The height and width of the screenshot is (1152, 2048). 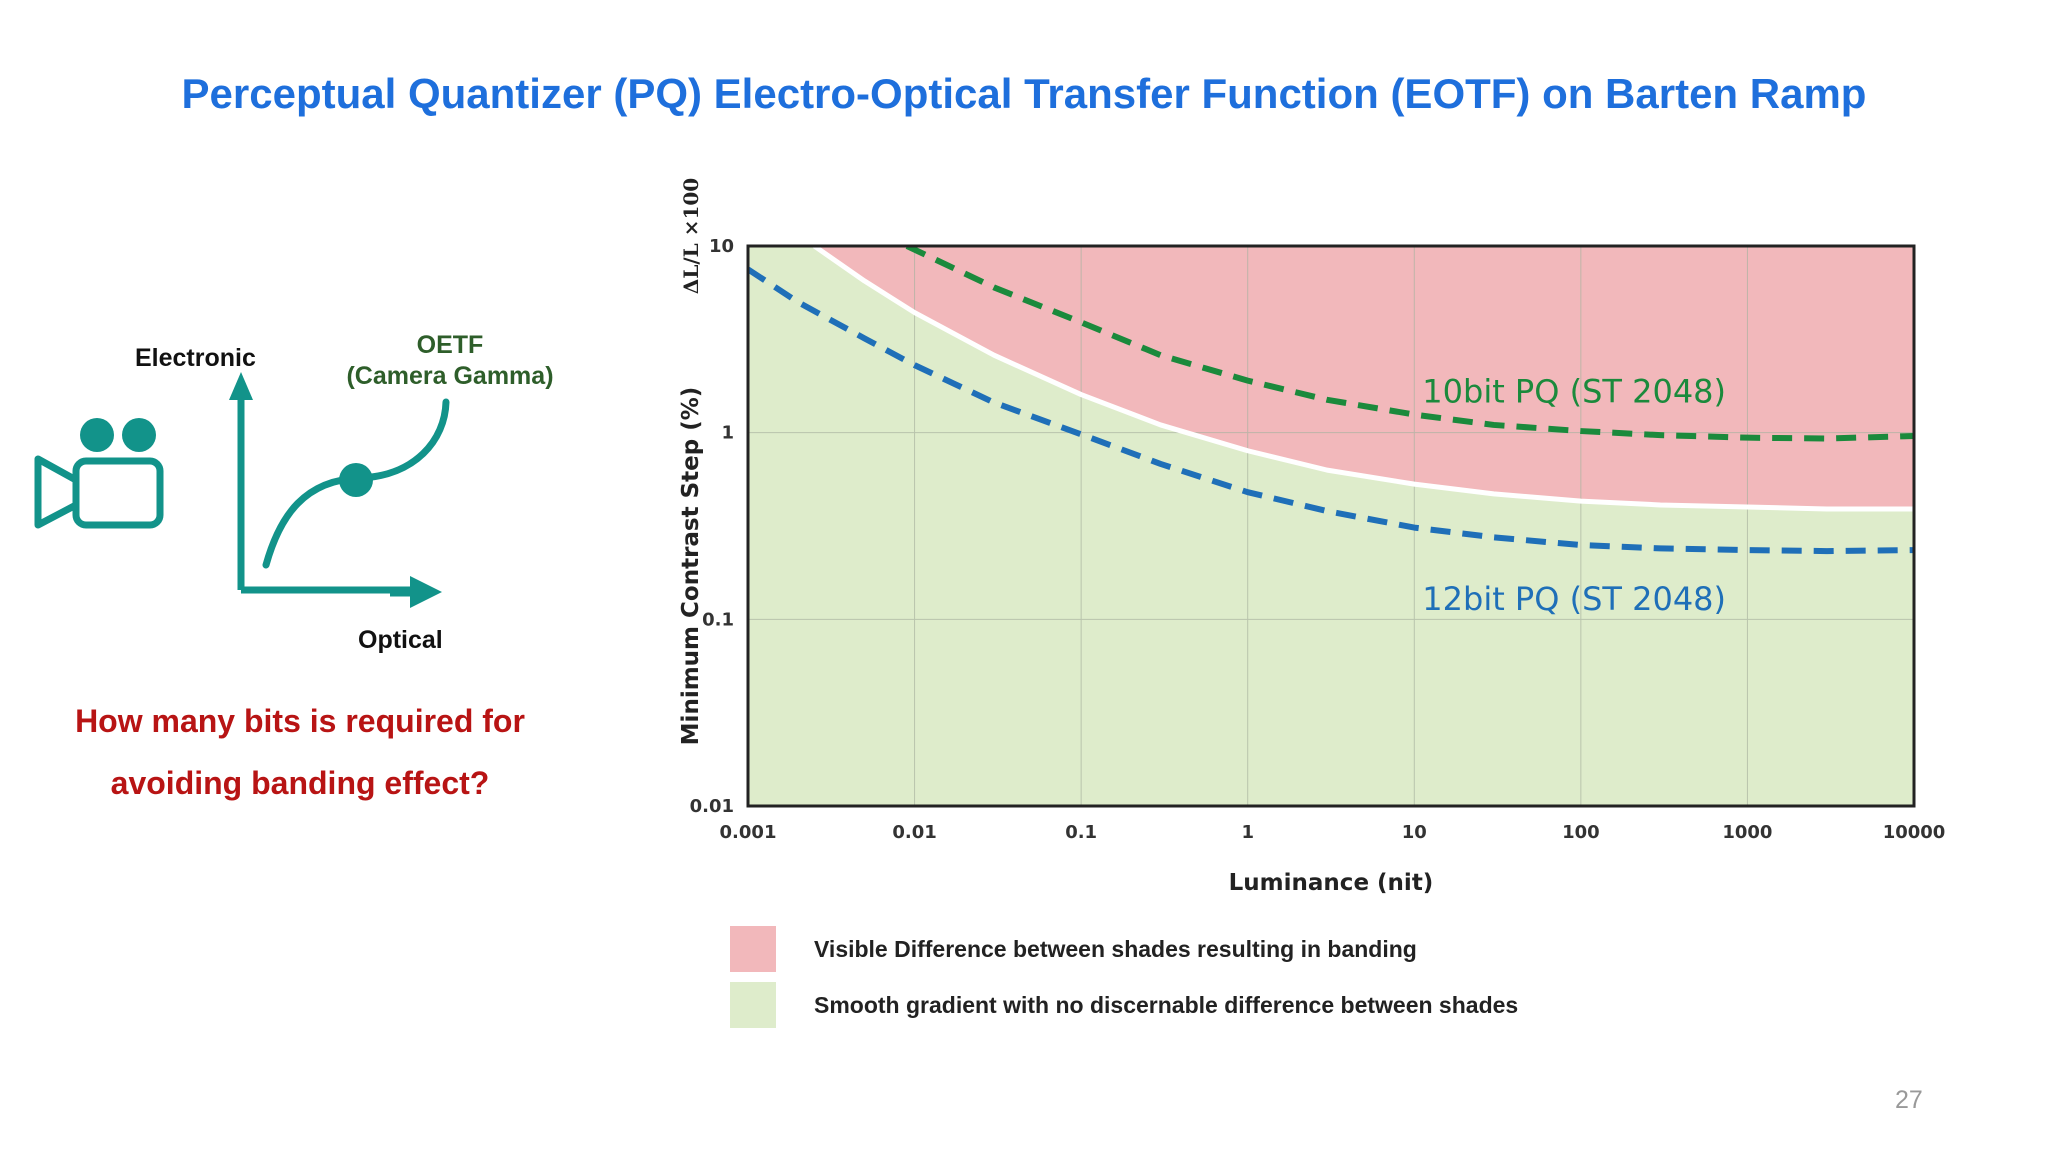 What do you see at coordinates (1574, 392) in the screenshot?
I see `series-10bit-pq-label: 10bit PQ (ST 2048)` at bounding box center [1574, 392].